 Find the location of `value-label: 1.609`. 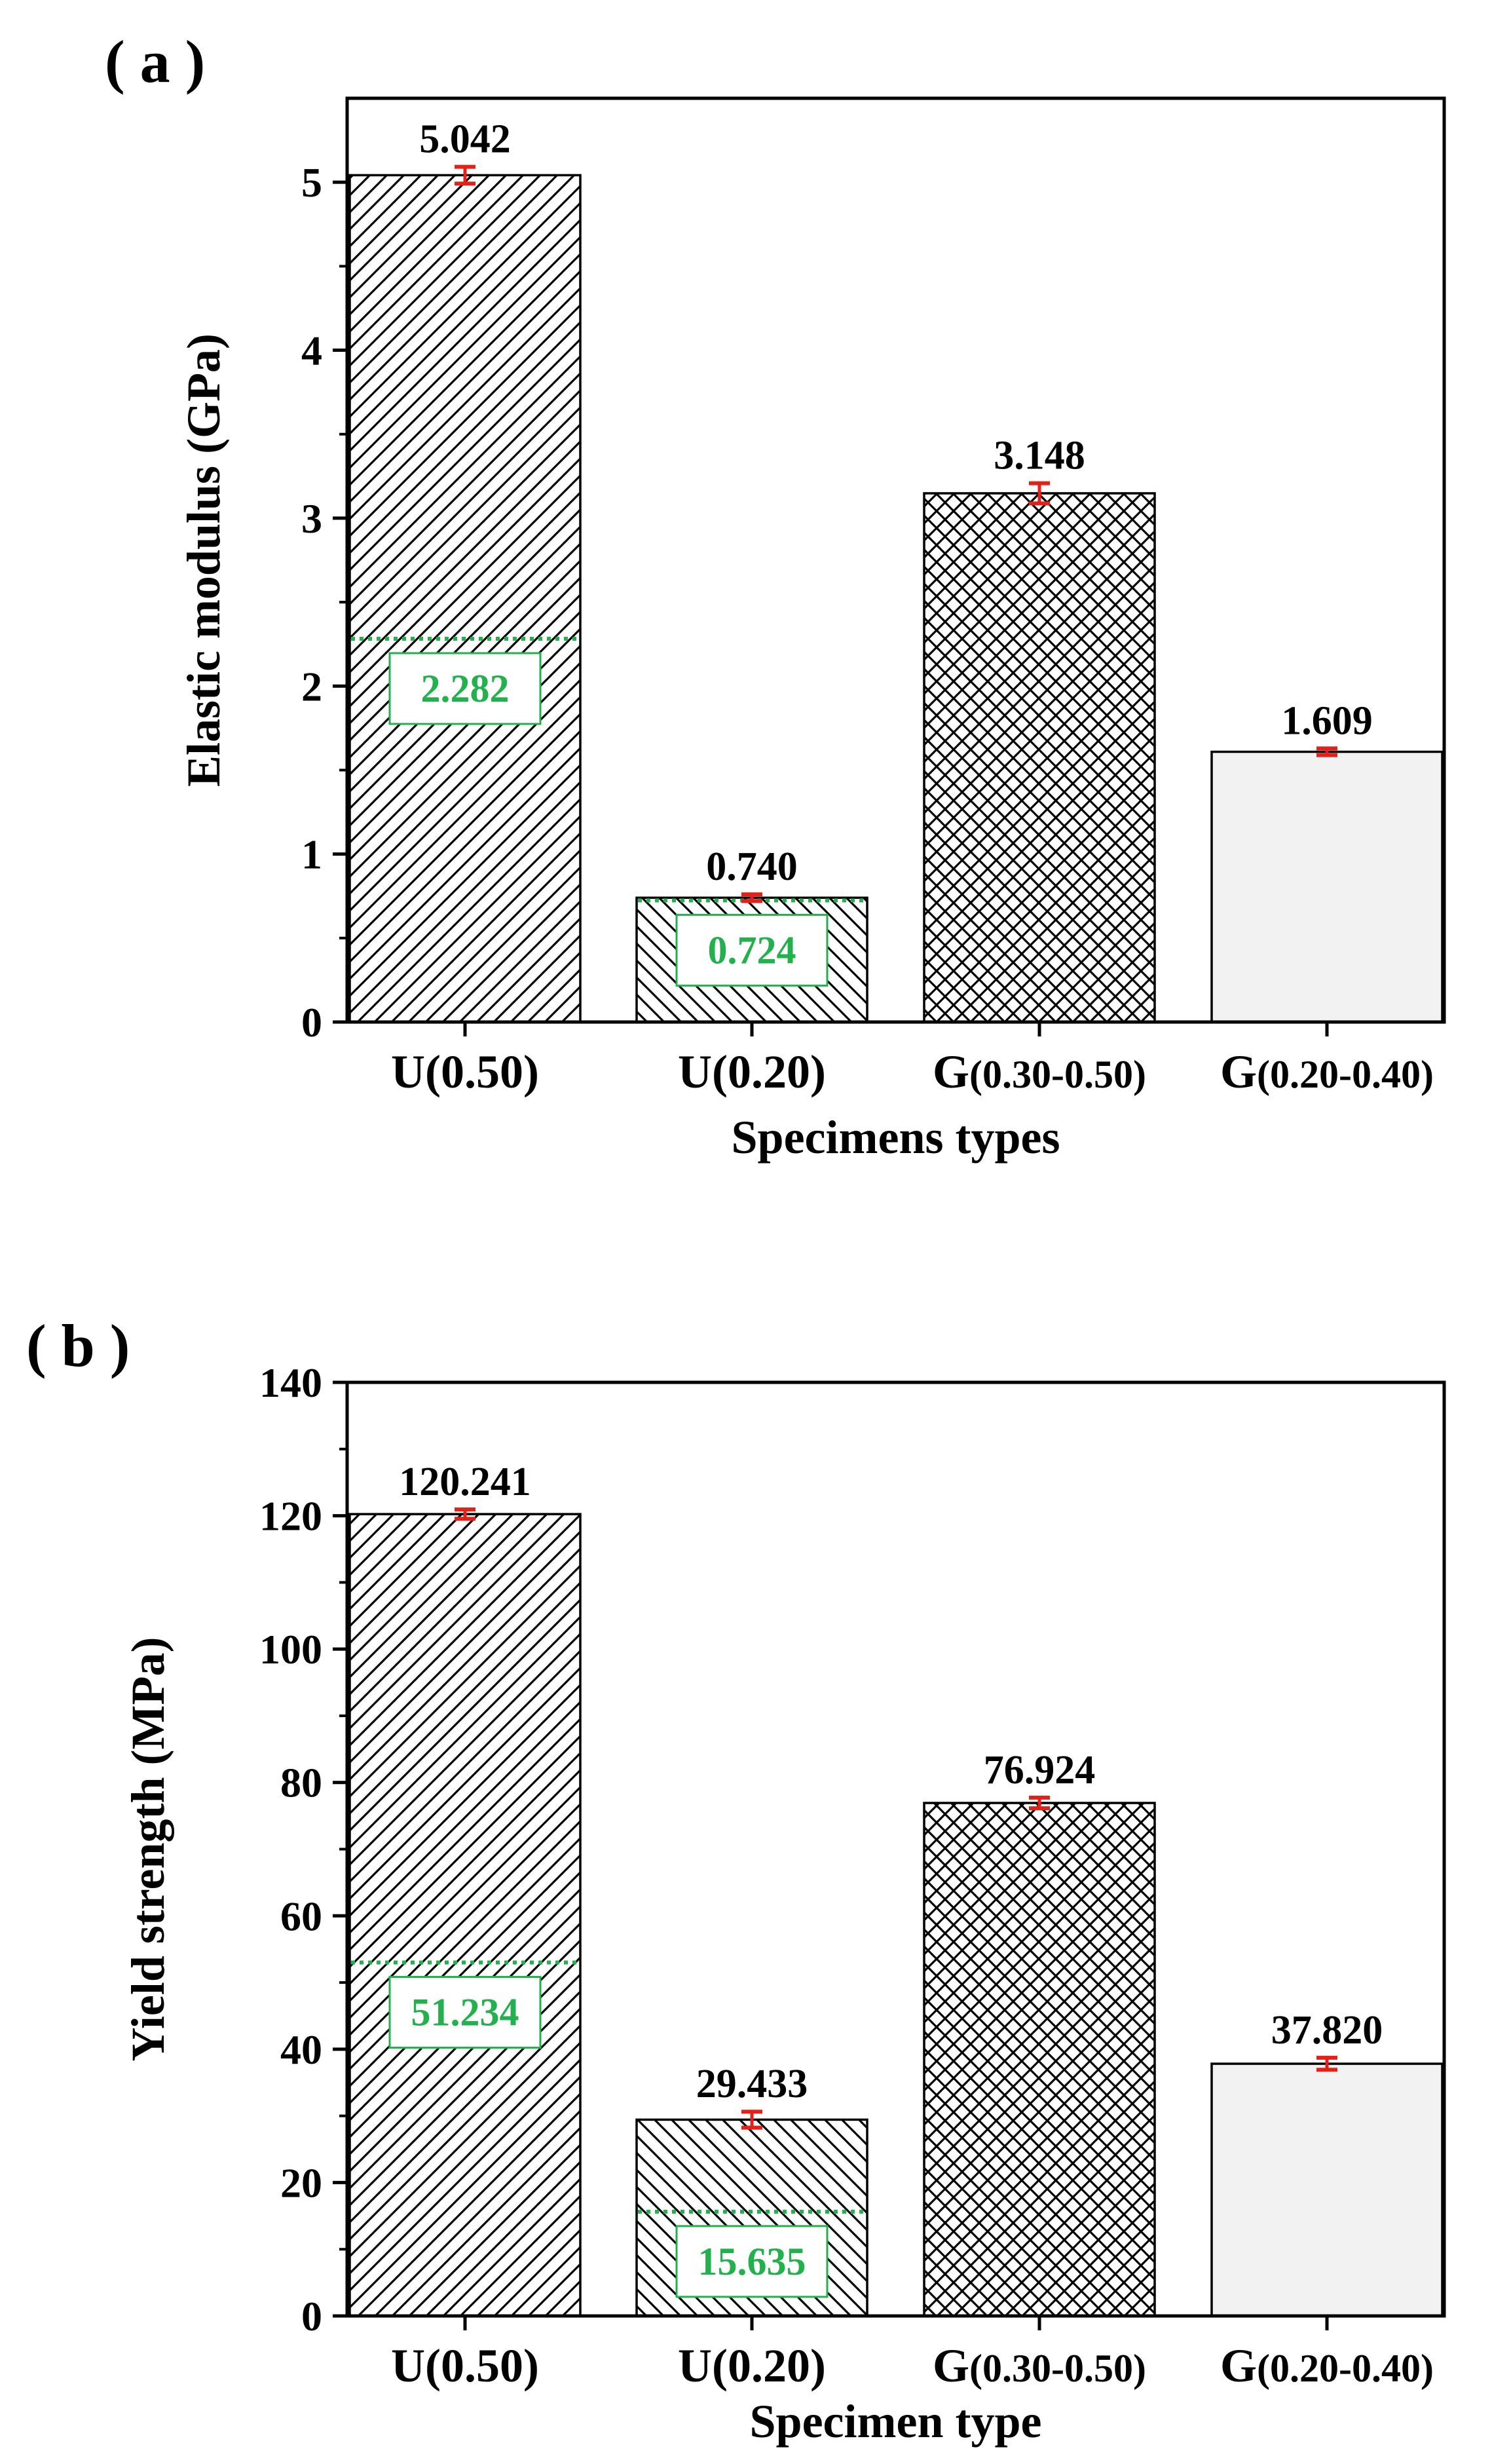

value-label: 1.609 is located at coordinates (1327, 720).